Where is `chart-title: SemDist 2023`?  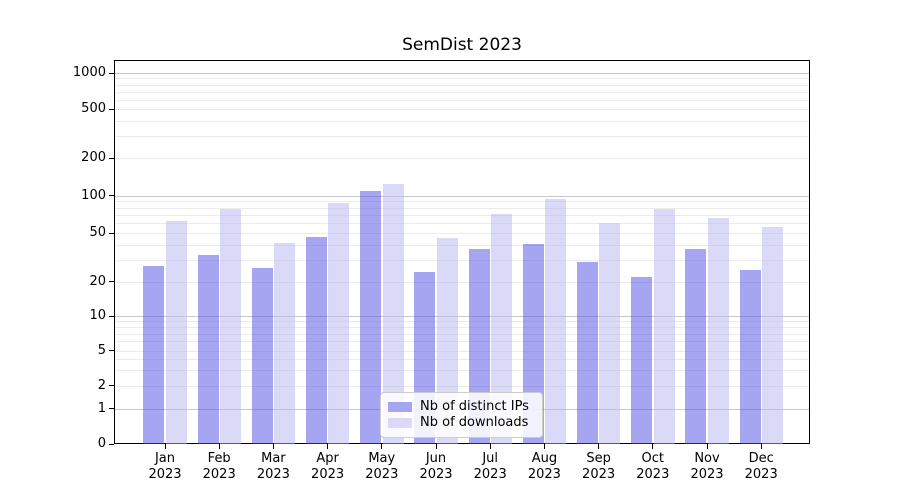
chart-title: SemDist 2023 is located at coordinates (462, 45).